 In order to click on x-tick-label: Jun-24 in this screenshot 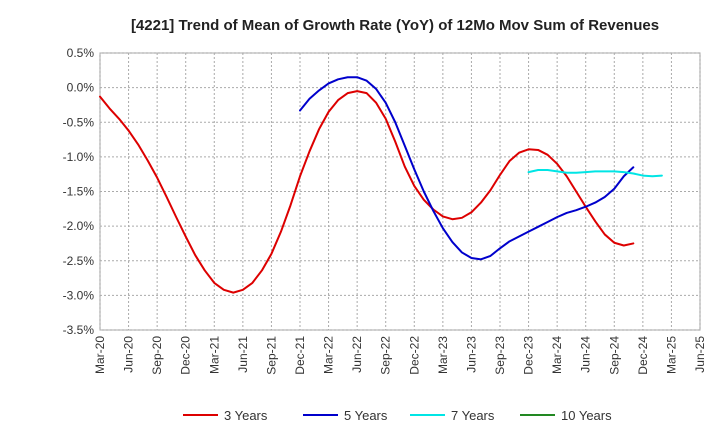, I will do `click(586, 354)`.